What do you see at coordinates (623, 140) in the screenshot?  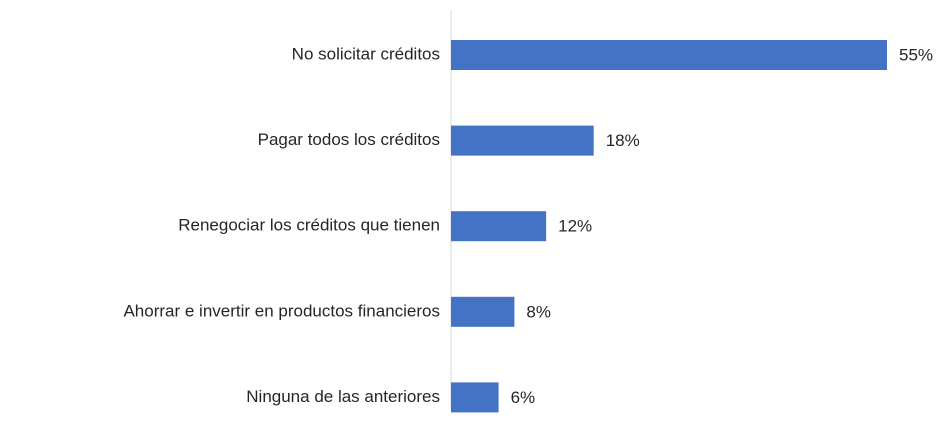 I see `data-label: 18%` at bounding box center [623, 140].